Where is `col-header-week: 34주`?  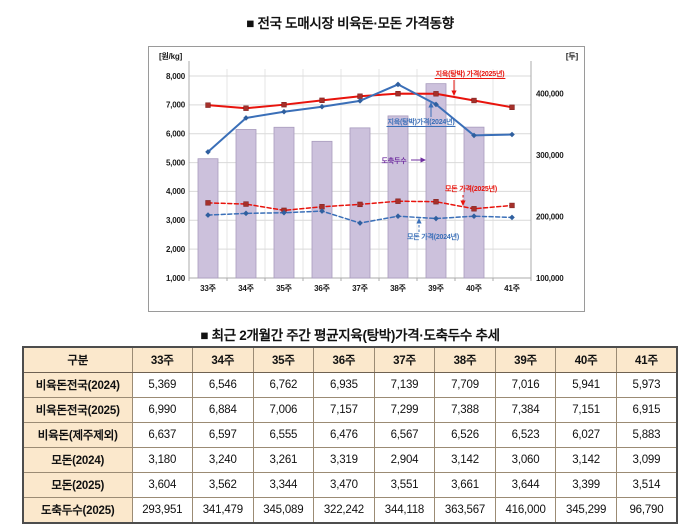 col-header-week: 34주 is located at coordinates (223, 359).